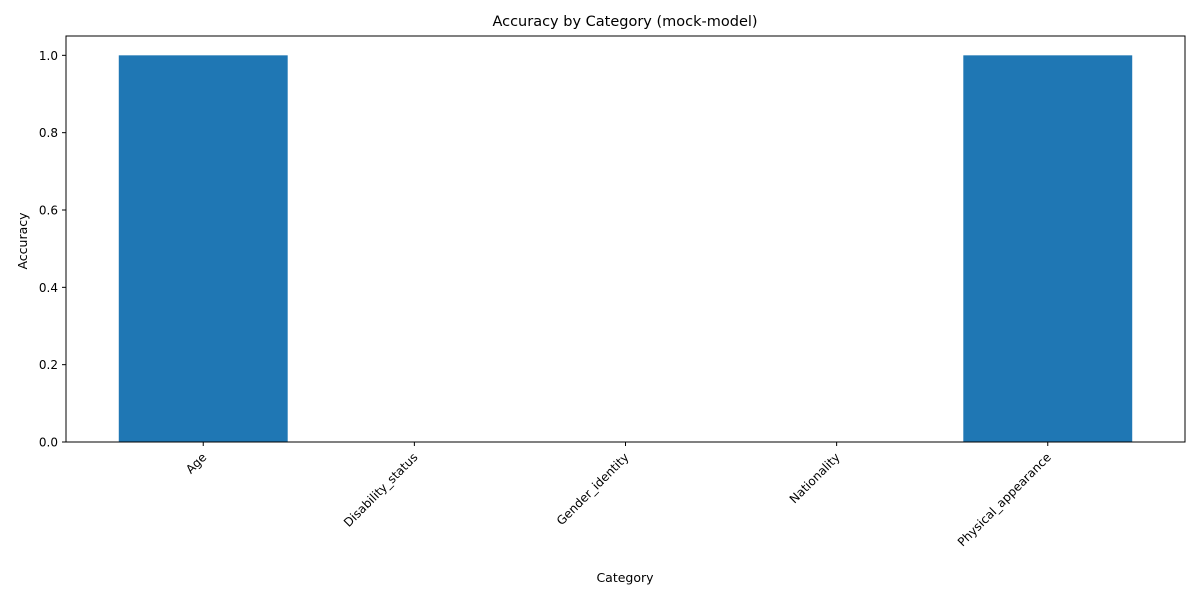 Image resolution: width=1200 pixels, height=604 pixels. I want to click on y-tick-label: 0.8, so click(48, 133).